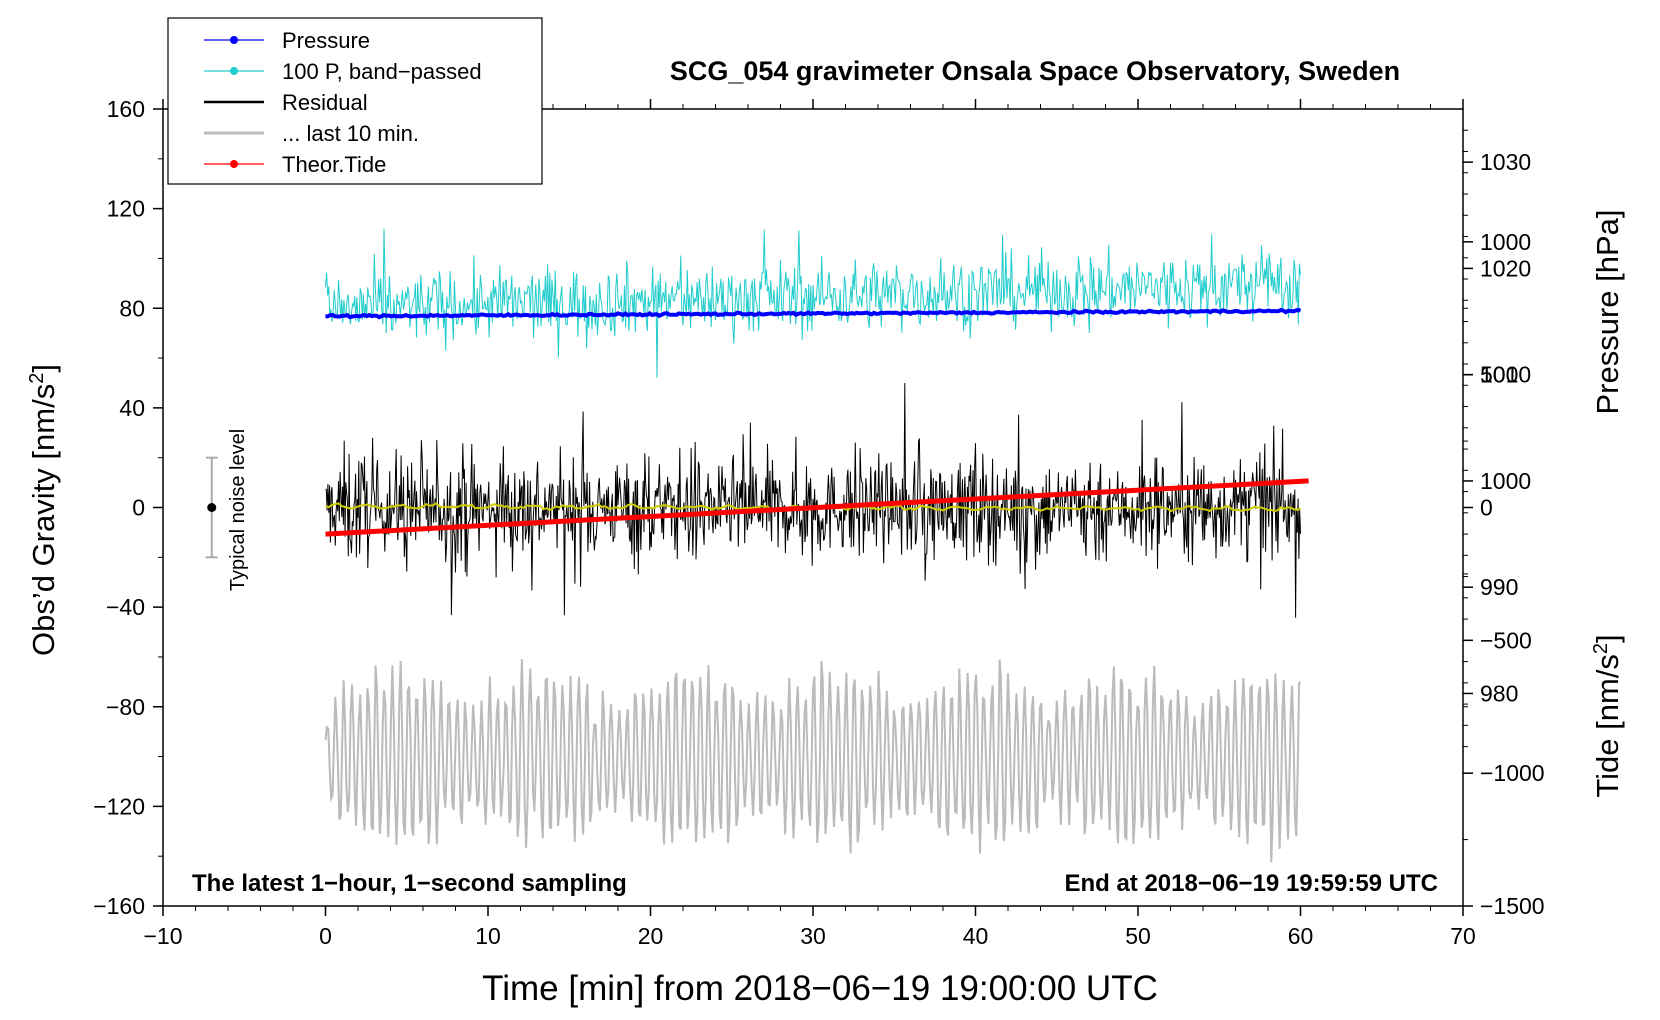 The width and height of the screenshot is (1660, 1020). Describe the element at coordinates (1607, 311) in the screenshot. I see `y-axis-label-pressure: Pressure [hPa]` at that location.